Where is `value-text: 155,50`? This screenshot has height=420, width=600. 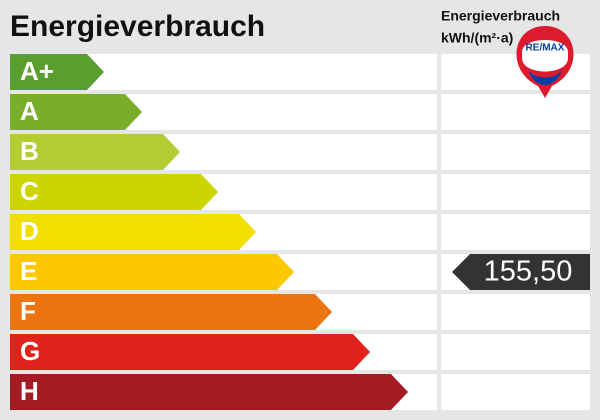 value-text: 155,50 is located at coordinates (528, 272).